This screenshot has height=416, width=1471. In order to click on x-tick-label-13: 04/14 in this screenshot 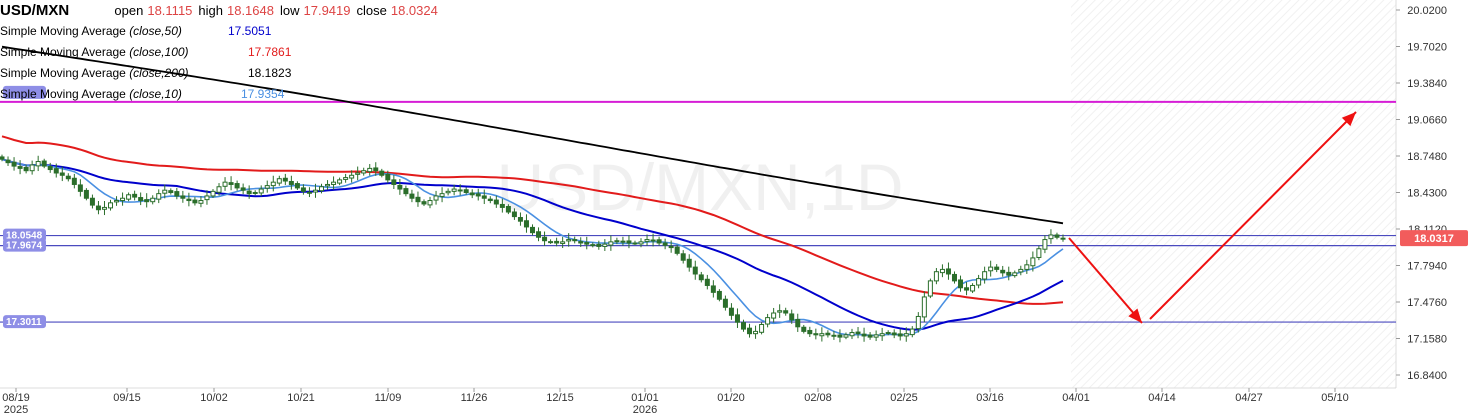, I will do `click(1162, 398)`.